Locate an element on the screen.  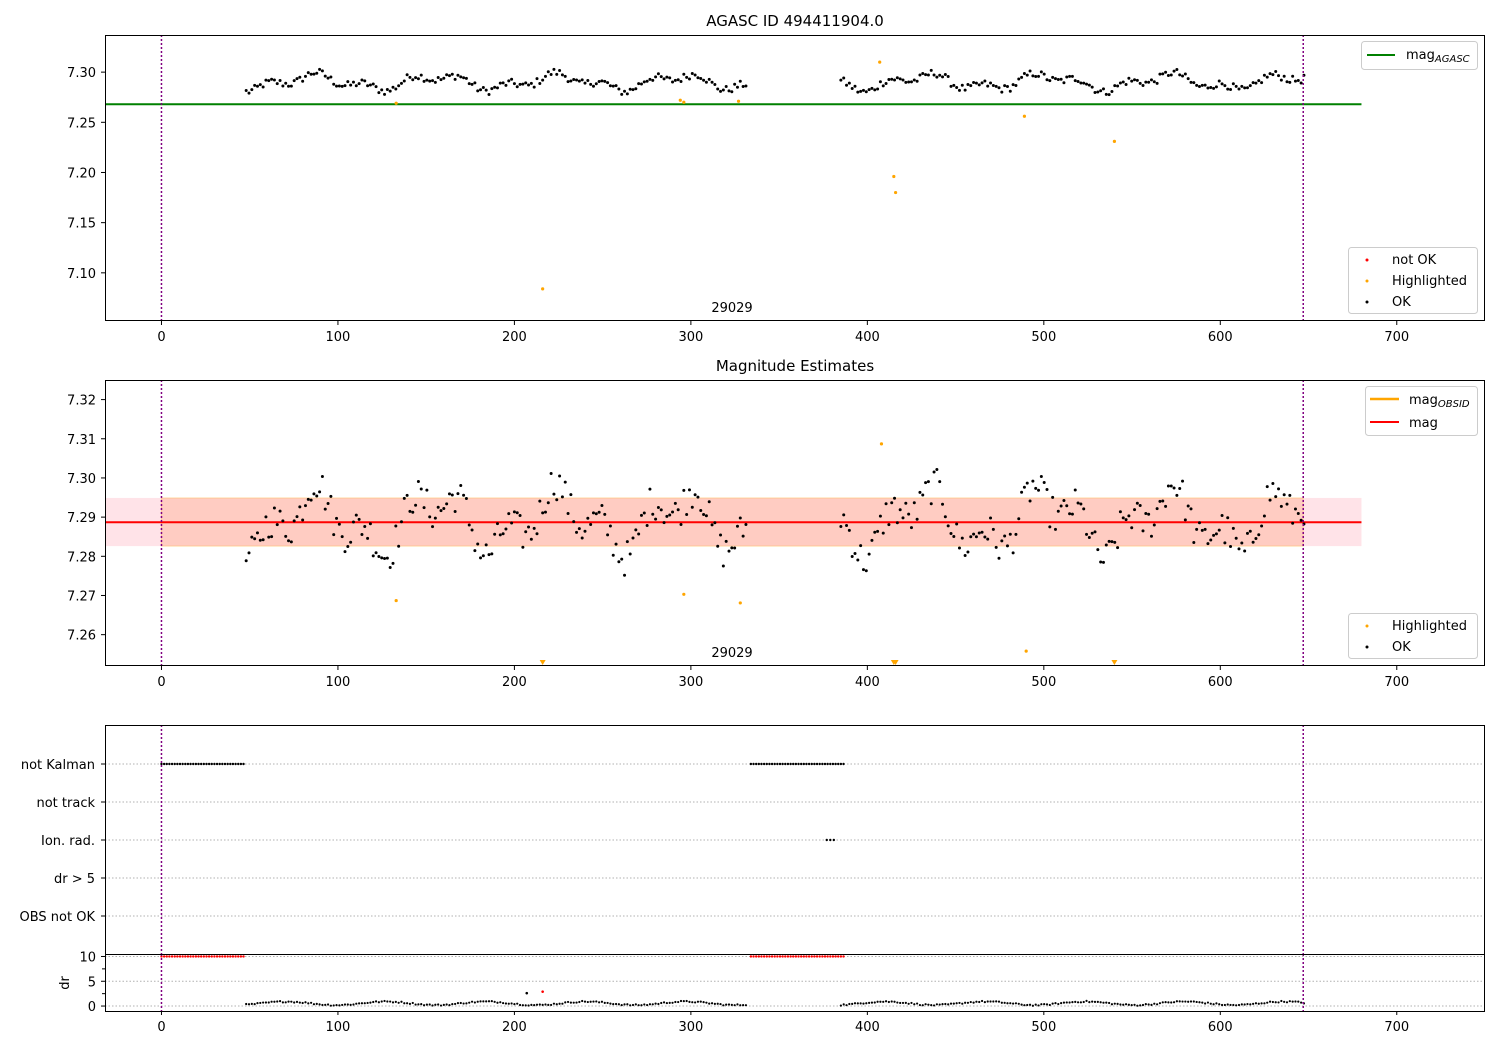
dr-outlier-point is located at coordinates (527, 993).